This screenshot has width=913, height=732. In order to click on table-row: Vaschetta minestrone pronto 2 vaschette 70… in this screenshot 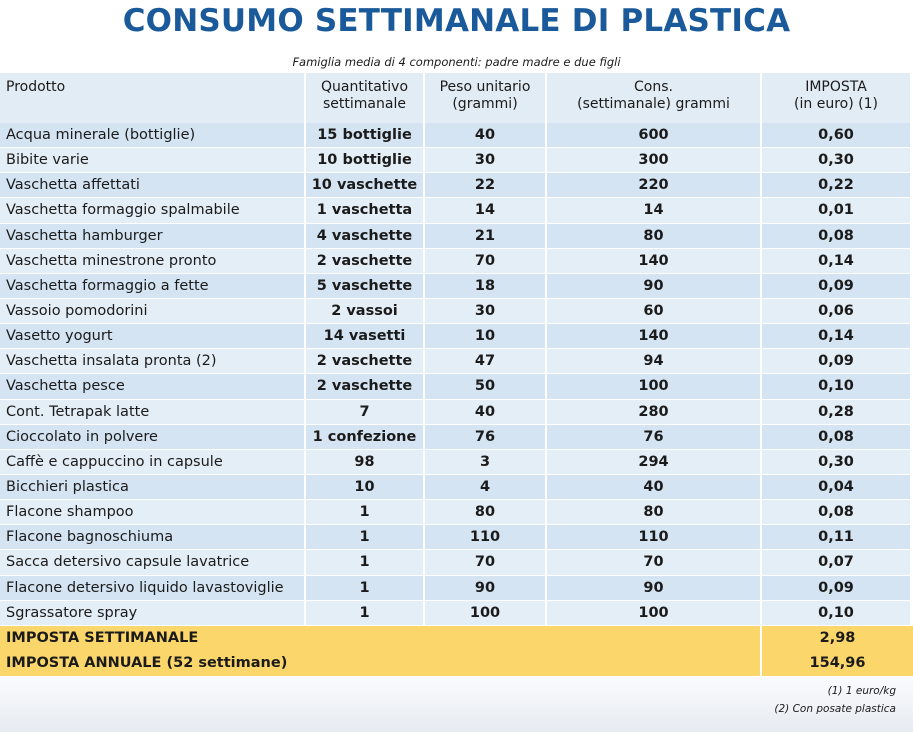, I will do `click(456, 261)`.